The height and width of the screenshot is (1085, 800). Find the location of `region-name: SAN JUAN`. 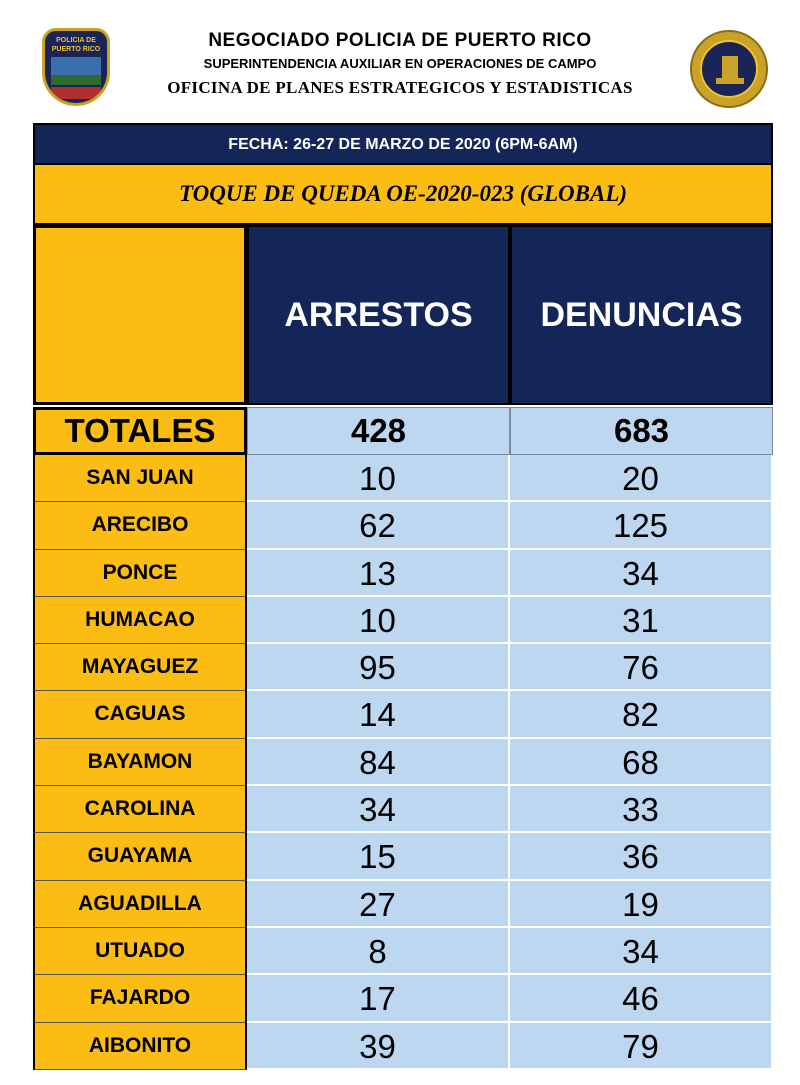

region-name: SAN JUAN is located at coordinates (140, 479).